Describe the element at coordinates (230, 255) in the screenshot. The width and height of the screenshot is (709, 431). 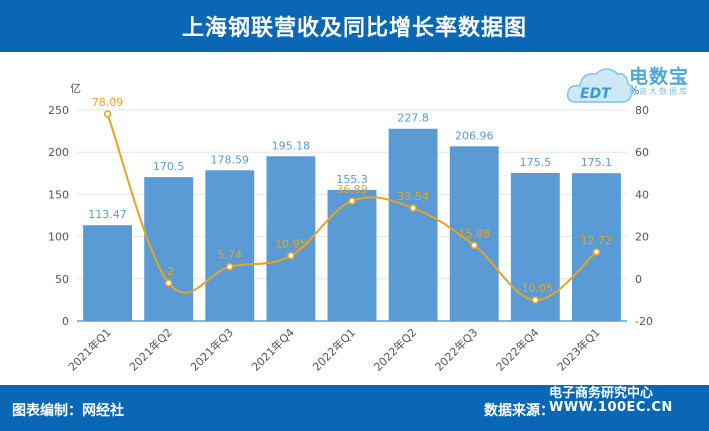
I see `line-value-label: 5.74` at that location.